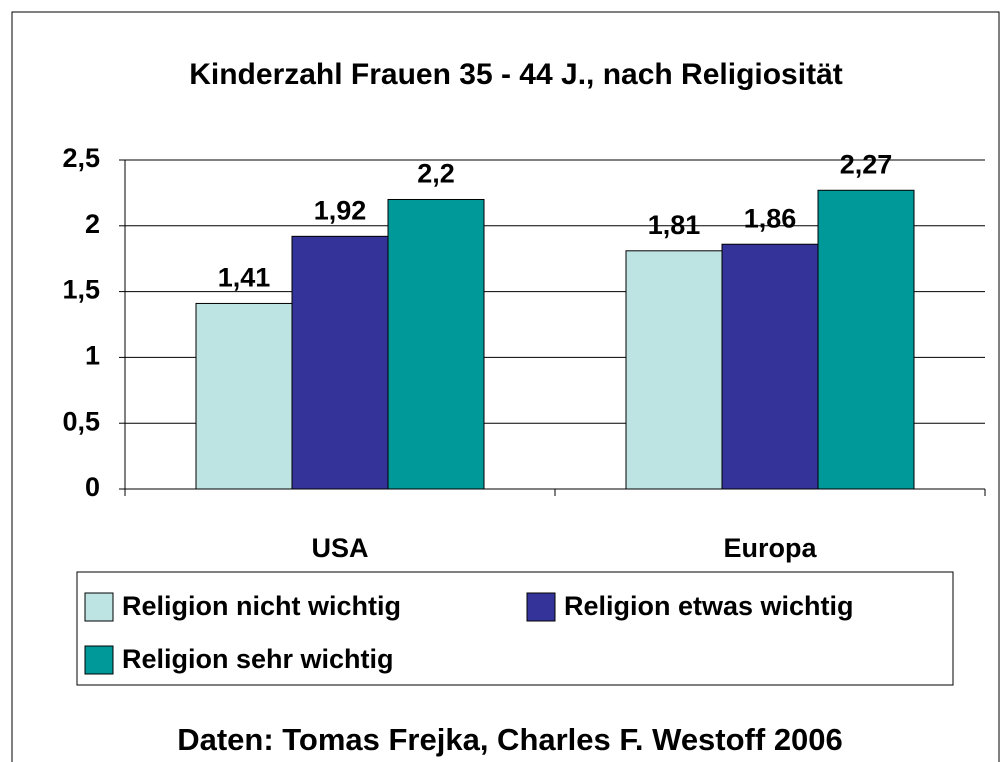 The width and height of the screenshot is (1007, 762). I want to click on y-tick-label: 0,5, so click(81, 421).